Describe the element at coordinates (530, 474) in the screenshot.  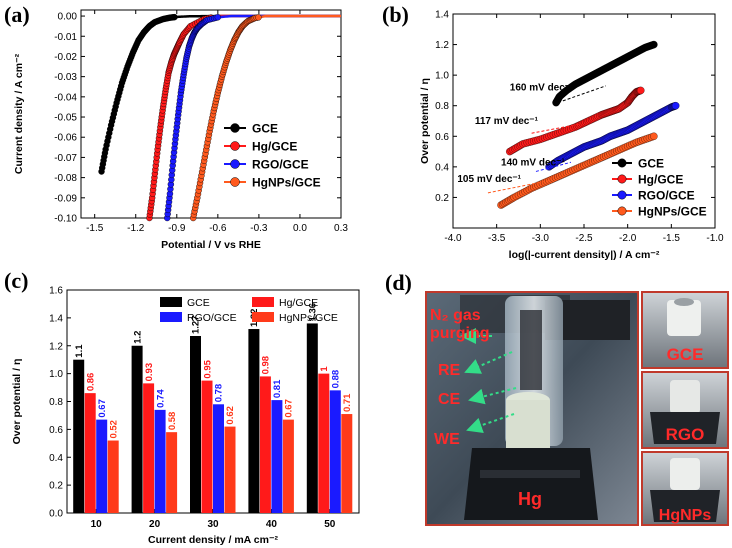
I see `photo-base-ring` at that location.